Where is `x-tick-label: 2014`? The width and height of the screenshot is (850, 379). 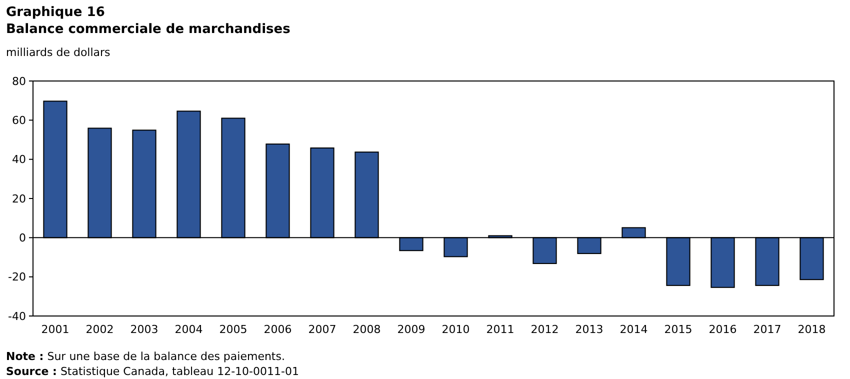
x-tick-label: 2014 is located at coordinates (634, 329).